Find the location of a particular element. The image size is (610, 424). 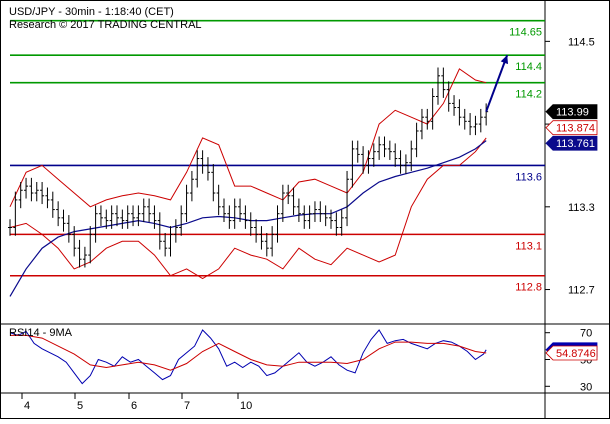

series-rsi is located at coordinates (248, 357).